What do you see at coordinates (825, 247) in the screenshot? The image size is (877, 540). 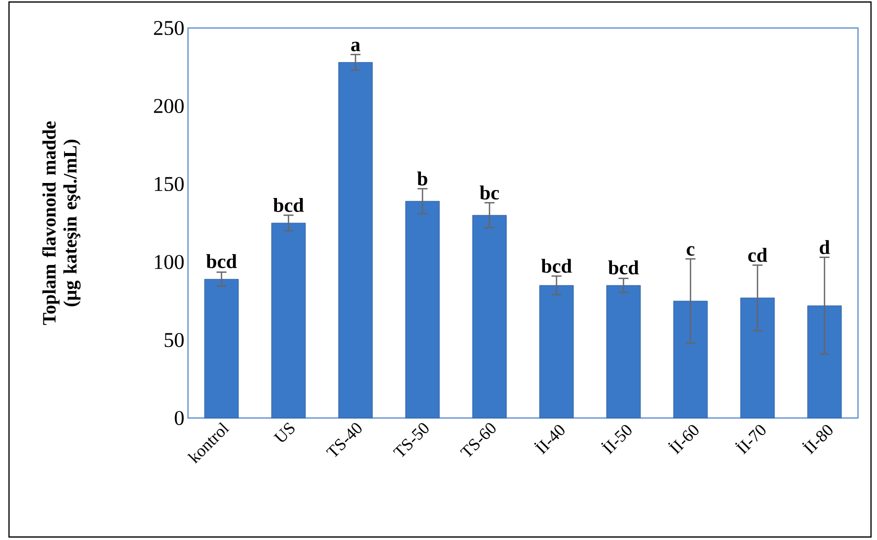 I see `annotation: d` at bounding box center [825, 247].